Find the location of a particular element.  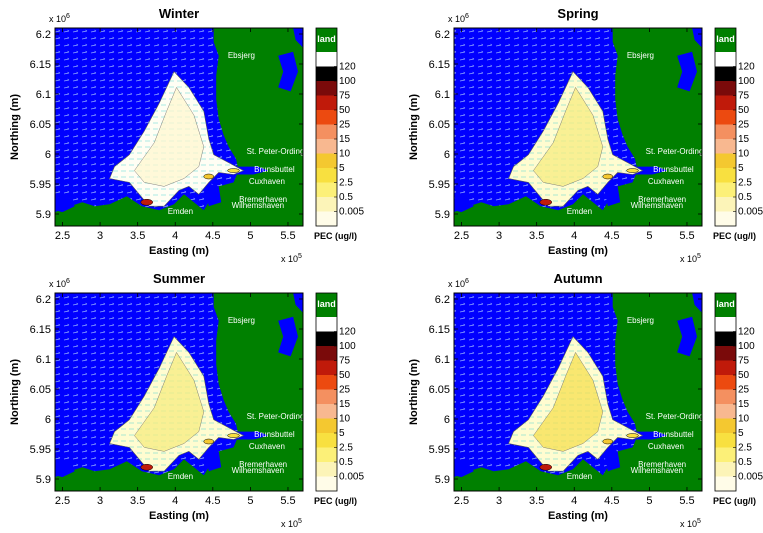

colorbar-tick-label: 25 is located at coordinates (345, 125).